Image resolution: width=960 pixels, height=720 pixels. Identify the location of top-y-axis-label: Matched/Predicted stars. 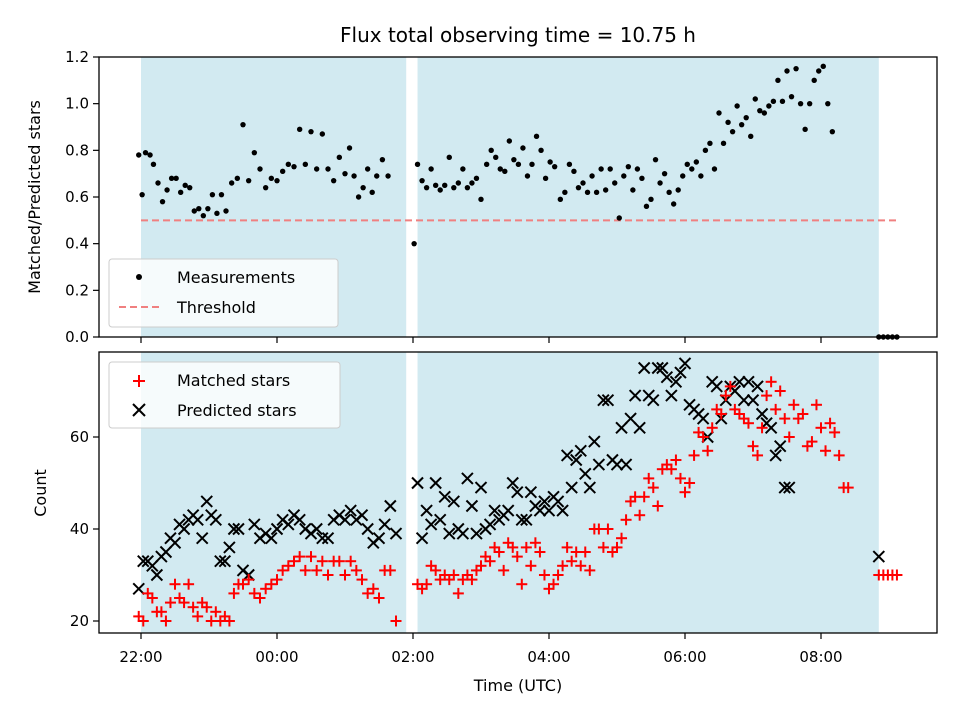
(34, 197).